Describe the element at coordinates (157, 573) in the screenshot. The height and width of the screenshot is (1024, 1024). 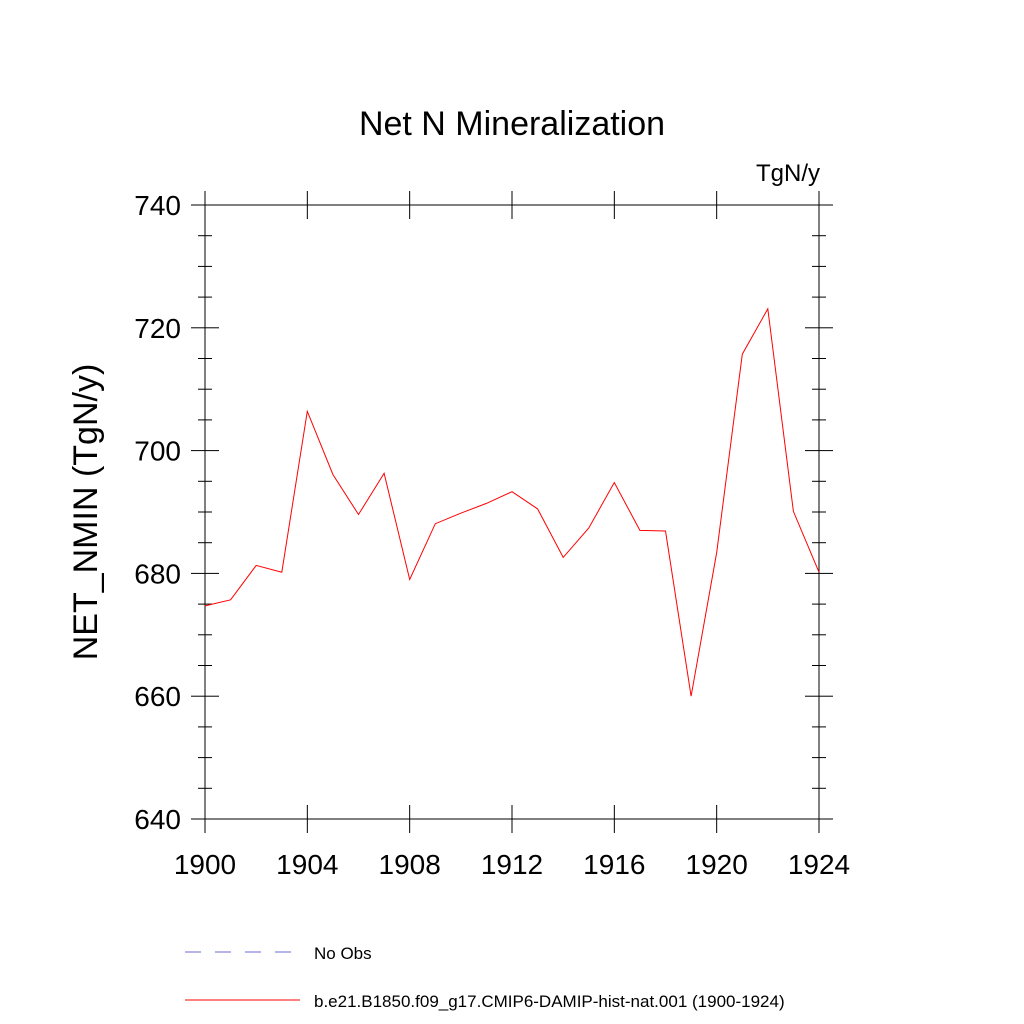
I see `y-tick-label: 680` at that location.